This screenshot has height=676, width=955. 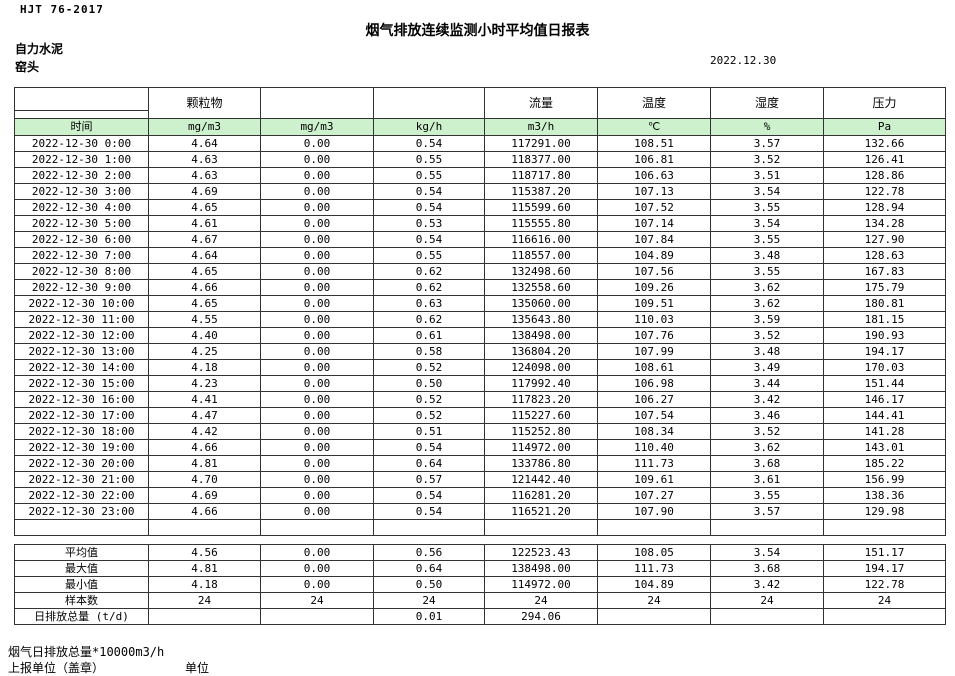 What do you see at coordinates (429, 367) in the screenshot?
I see `value-cell: 0.52` at bounding box center [429, 367].